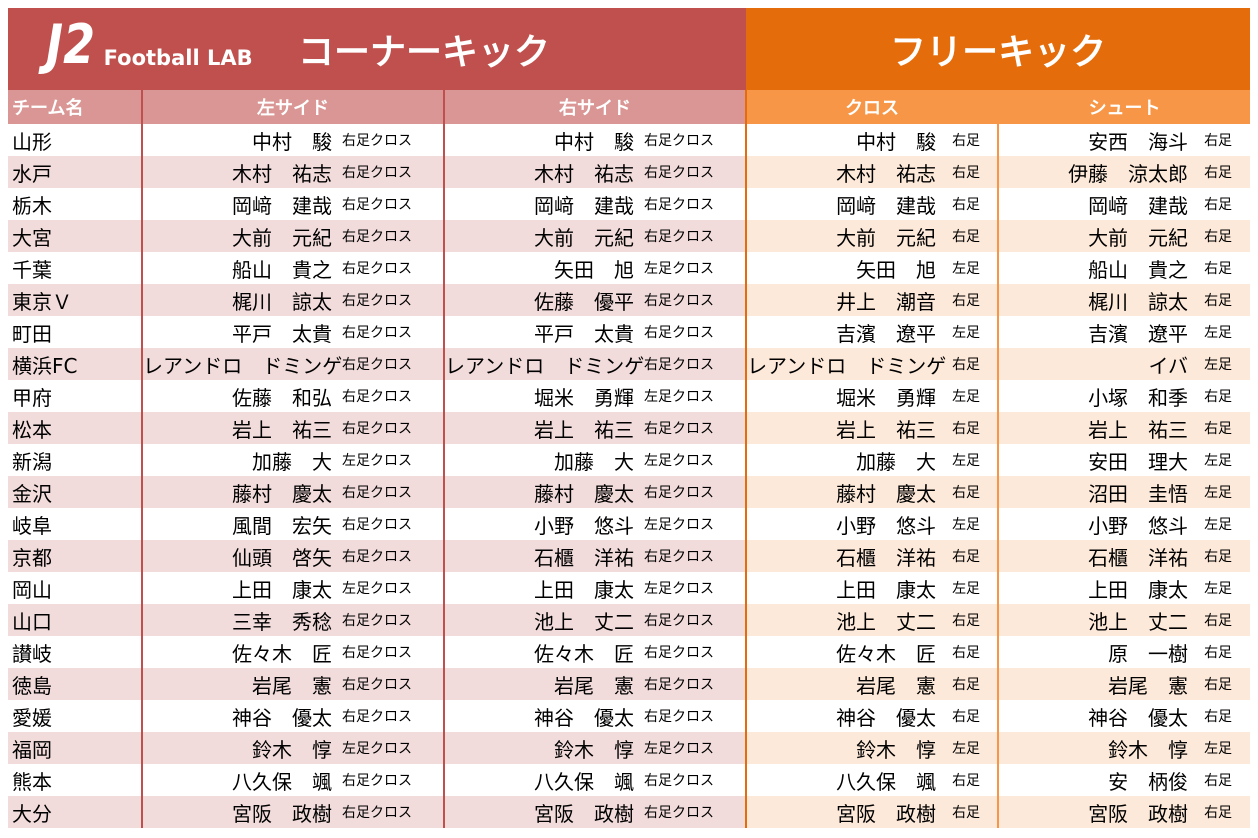  What do you see at coordinates (629, 620) in the screenshot?
I see `table-row: 山口 三幸 秀稔 右足クロス 池上 丈二 右足クロス 池上 丈二 右足 池上 丈二 右足` at bounding box center [629, 620].